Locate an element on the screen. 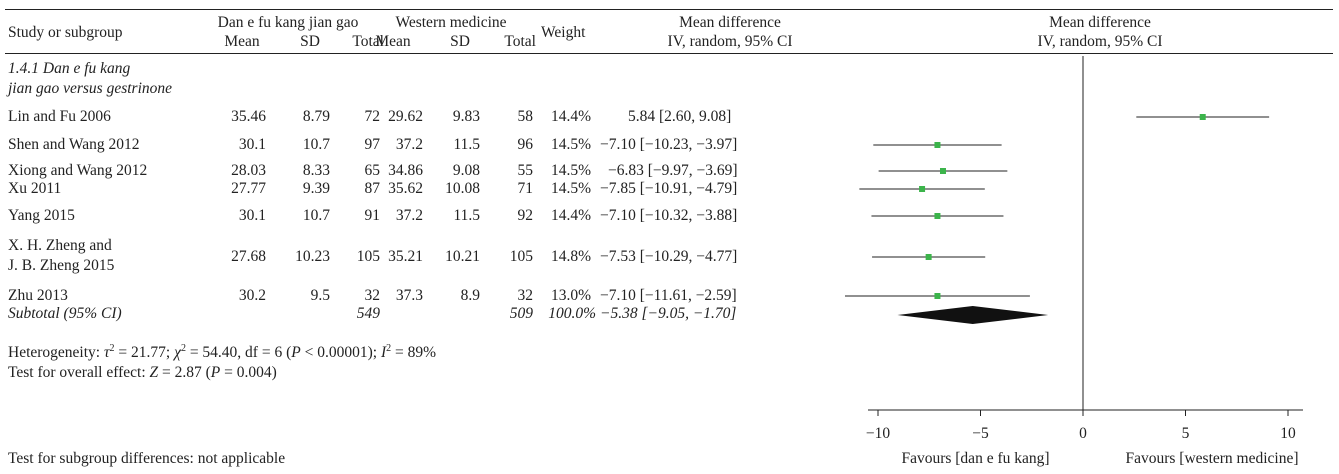  weight: 13.0% is located at coordinates (570, 295).